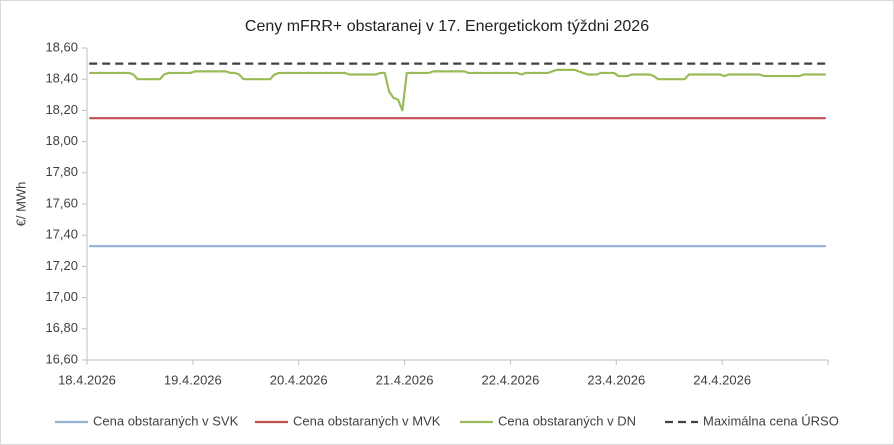 The height and width of the screenshot is (445, 894). Describe the element at coordinates (61, 296) in the screenshot. I see `y-tick-label: 17,00` at that location.